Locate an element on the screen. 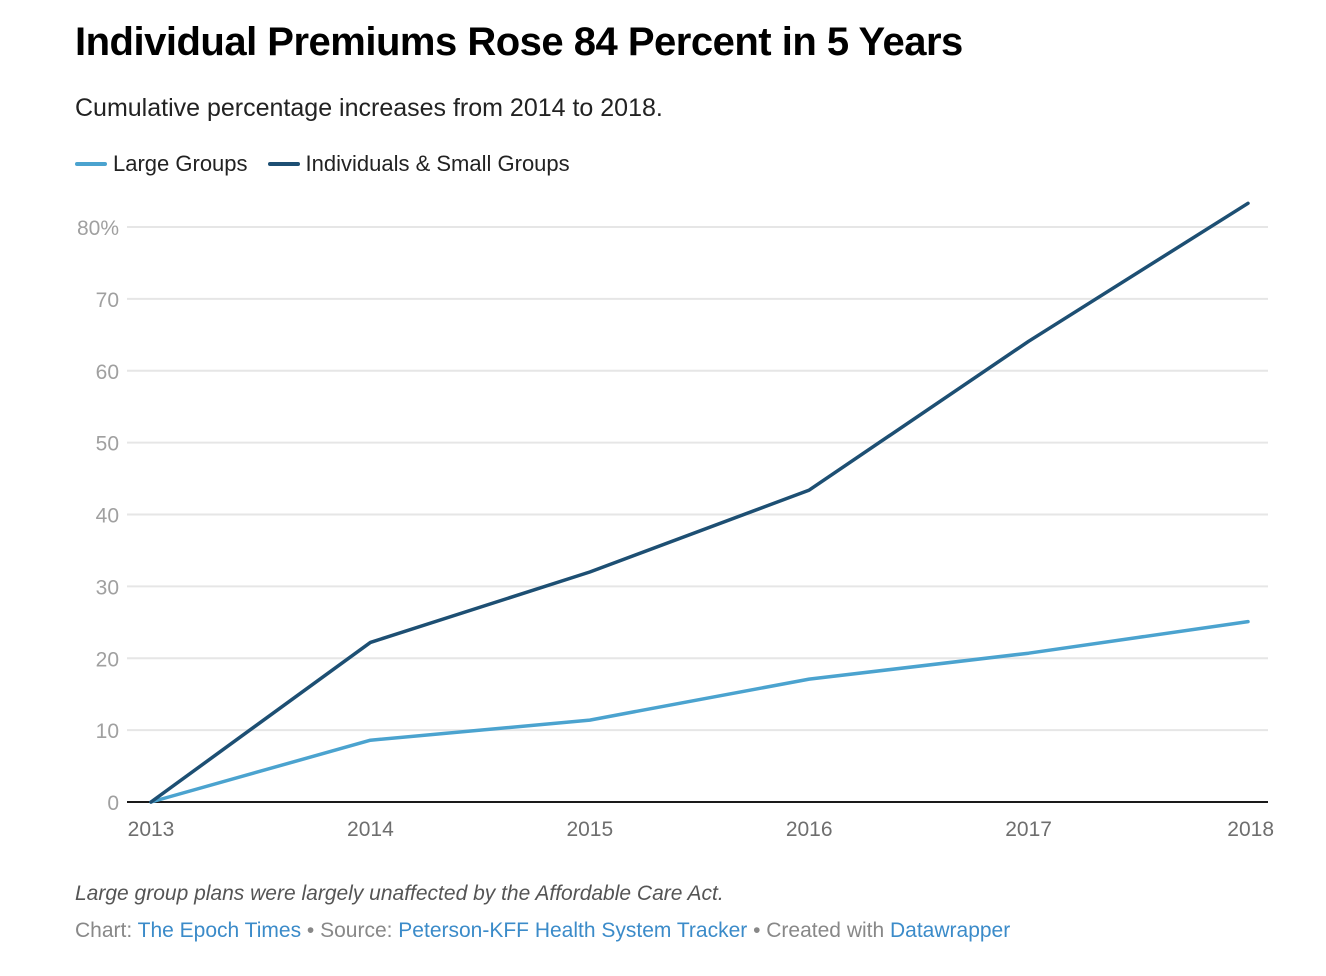 The height and width of the screenshot is (976, 1326). x-tick-label: 2015 is located at coordinates (589, 829).